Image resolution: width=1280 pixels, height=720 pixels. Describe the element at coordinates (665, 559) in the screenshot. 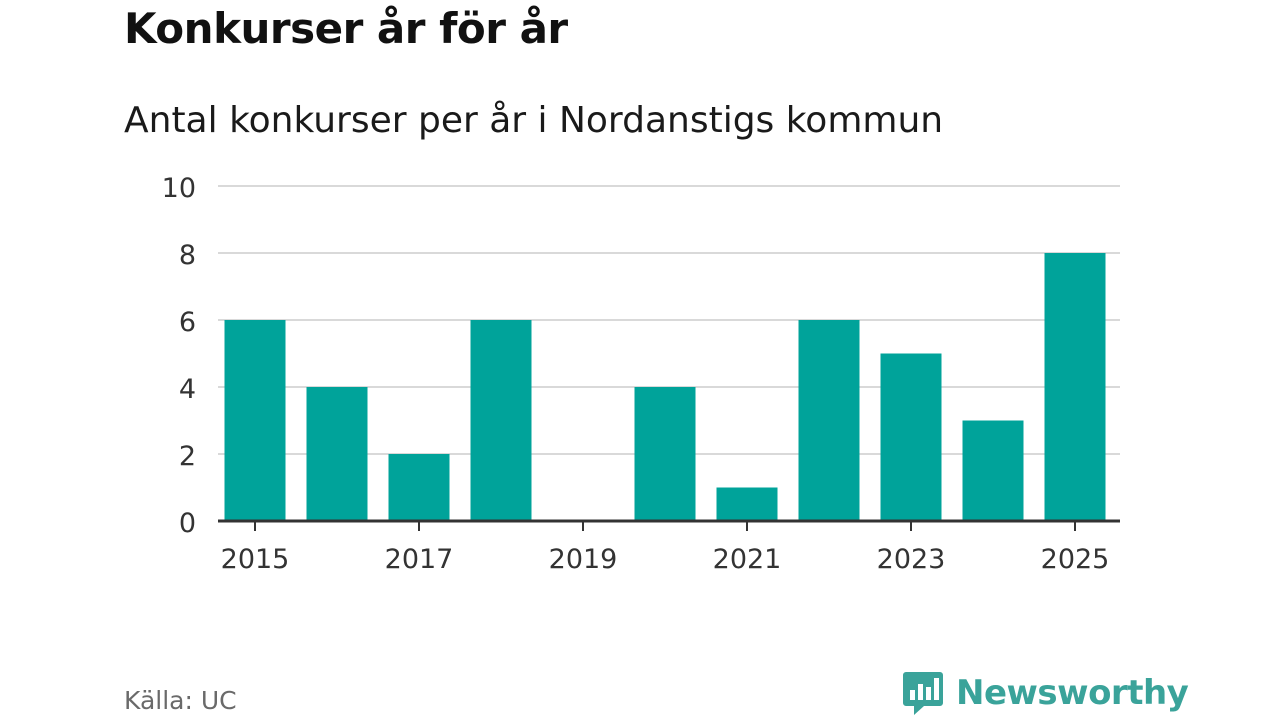

I see `x-axis-tick-labels: 2015 2017 2019 2021 2023 2025` at that location.